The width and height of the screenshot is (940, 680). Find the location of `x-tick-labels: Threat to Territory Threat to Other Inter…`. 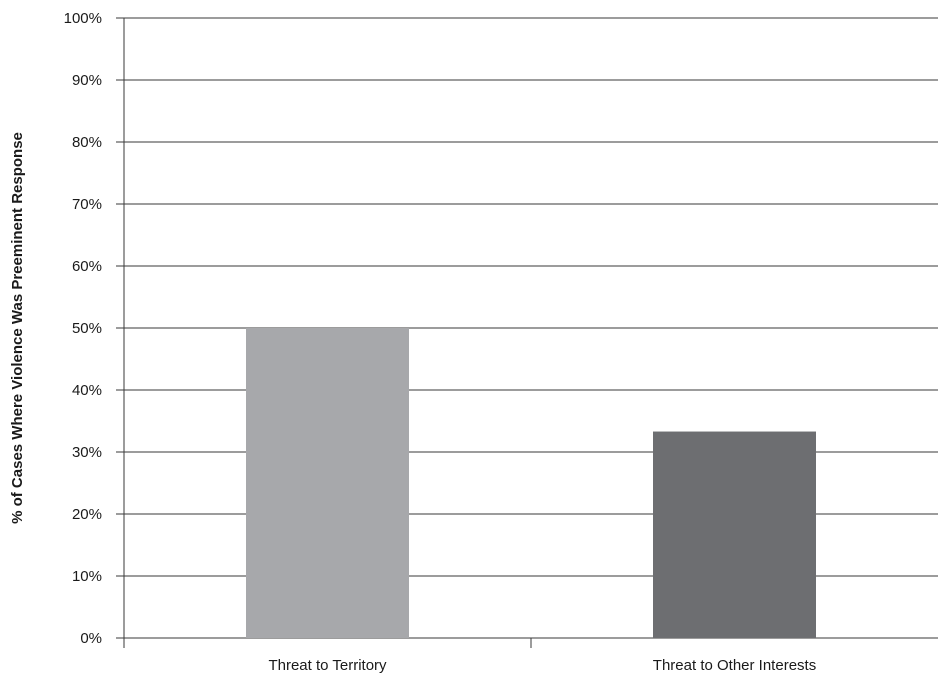

x-tick-labels: Threat to Territory Threat to Other Inter… is located at coordinates (542, 665).